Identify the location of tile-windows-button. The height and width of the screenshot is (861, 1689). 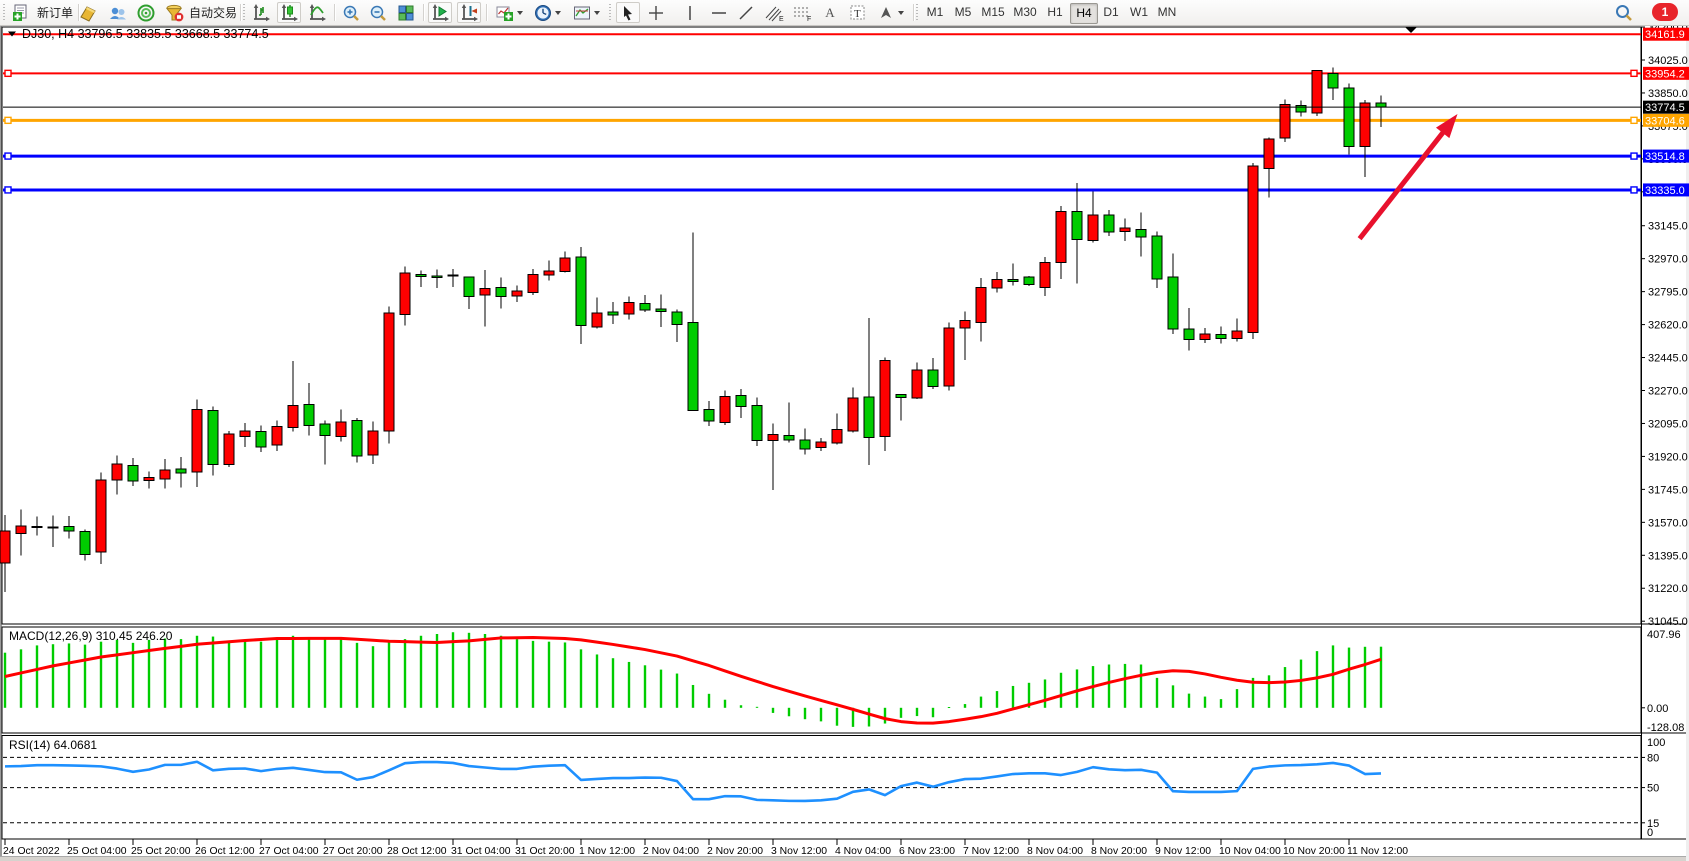
(406, 12).